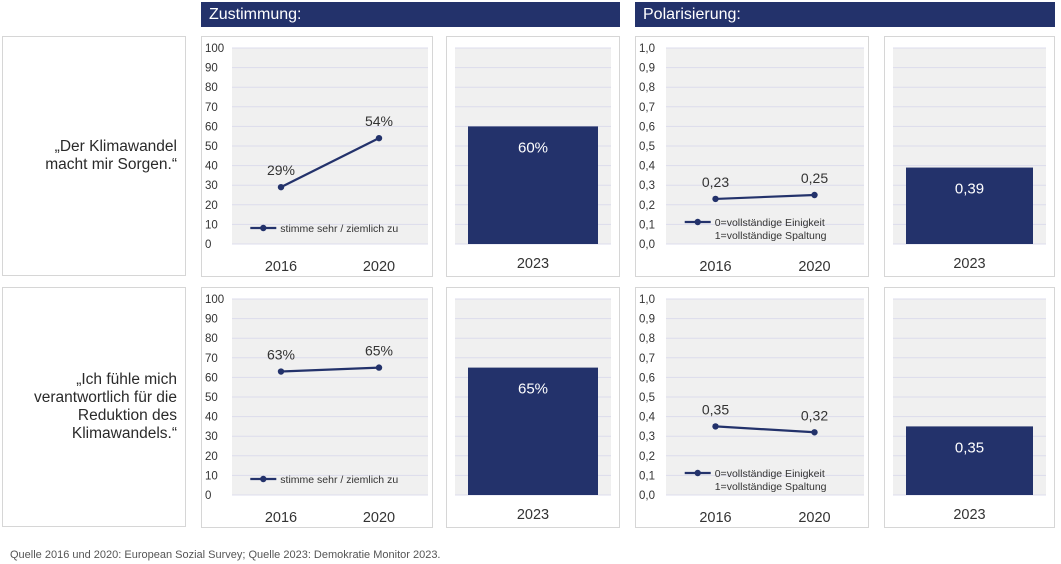 Image resolution: width=1061 pixels, height=564 pixels. What do you see at coordinates (281, 355) in the screenshot?
I see `data-label: 63%` at bounding box center [281, 355].